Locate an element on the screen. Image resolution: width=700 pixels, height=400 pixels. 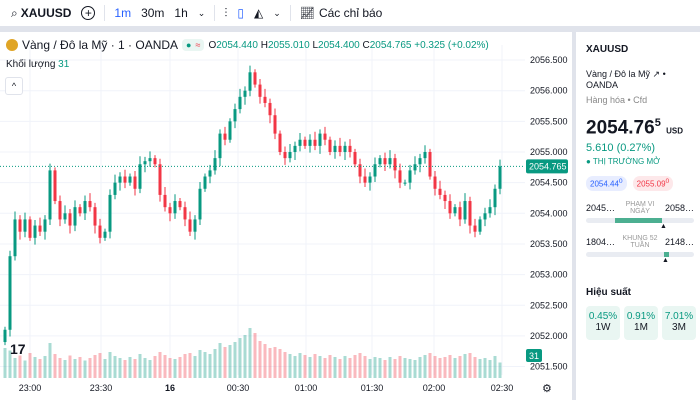
time-tick-label: 16 is located at coordinates (170, 388).